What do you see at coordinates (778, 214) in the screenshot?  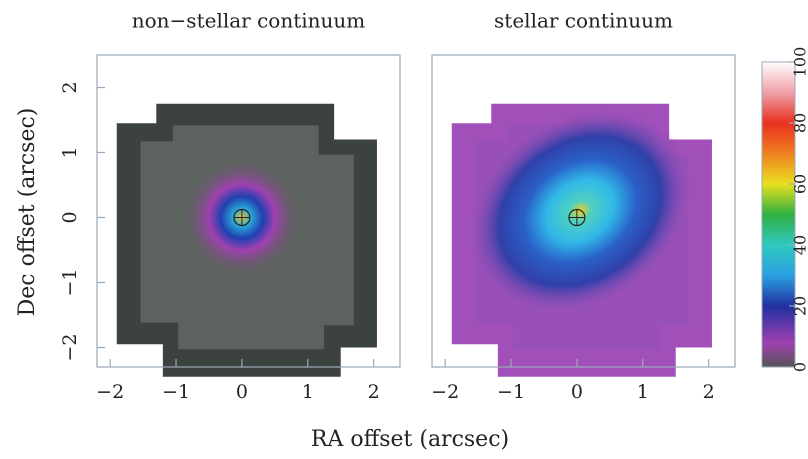 I see `colorbar` at bounding box center [778, 214].